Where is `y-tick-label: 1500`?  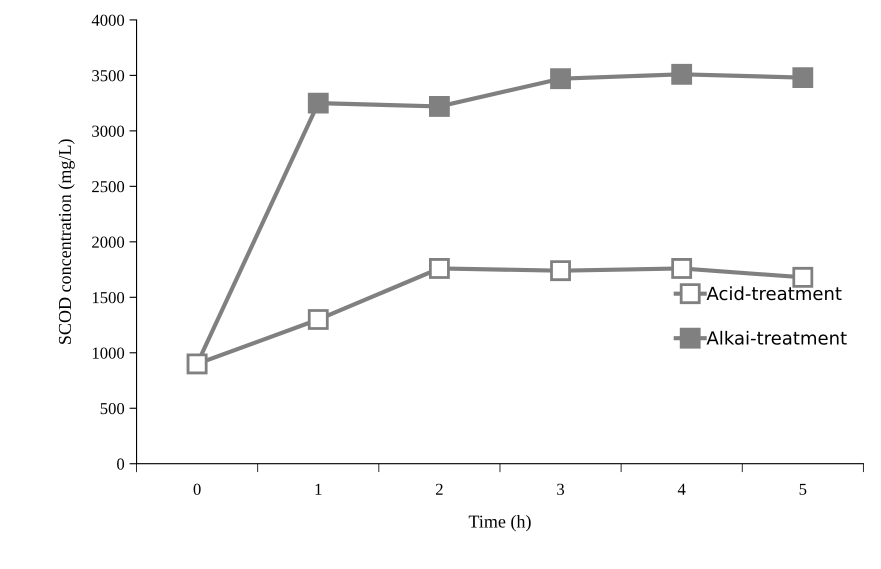
y-tick-label: 1500 is located at coordinates (108, 298).